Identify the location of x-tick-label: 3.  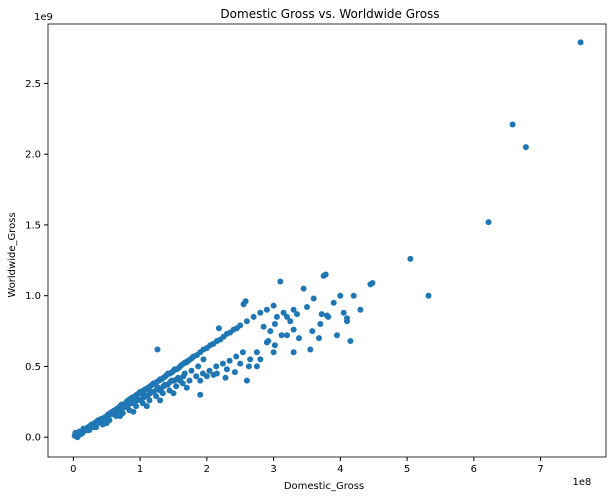
(273, 469).